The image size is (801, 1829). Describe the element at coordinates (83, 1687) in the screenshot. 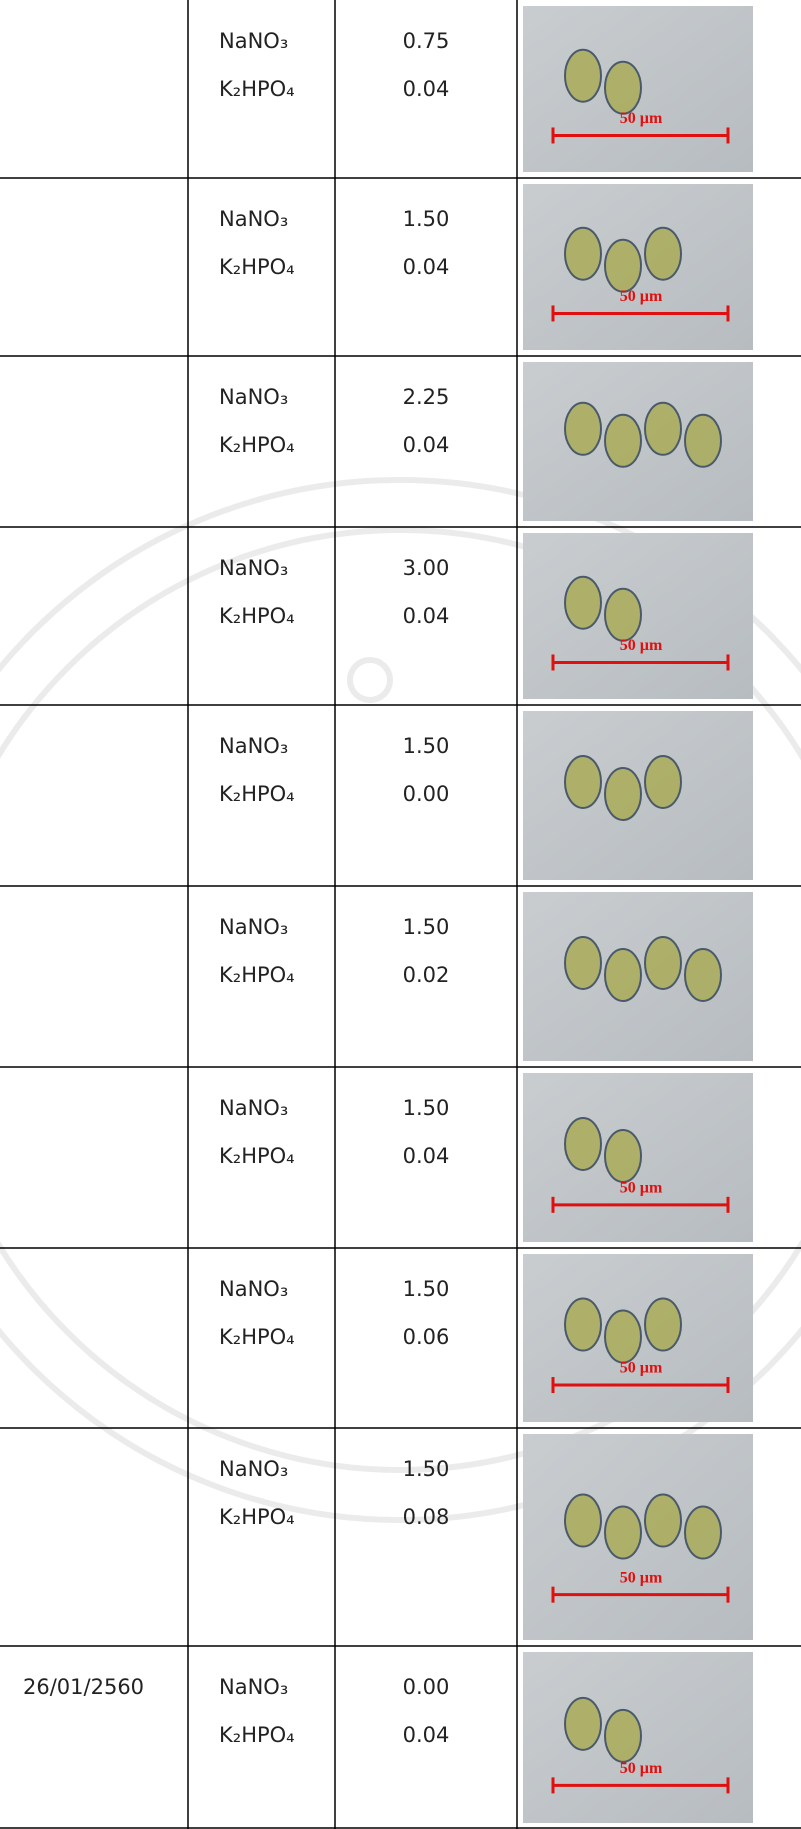

I see `date: 26/01/2560` at that location.